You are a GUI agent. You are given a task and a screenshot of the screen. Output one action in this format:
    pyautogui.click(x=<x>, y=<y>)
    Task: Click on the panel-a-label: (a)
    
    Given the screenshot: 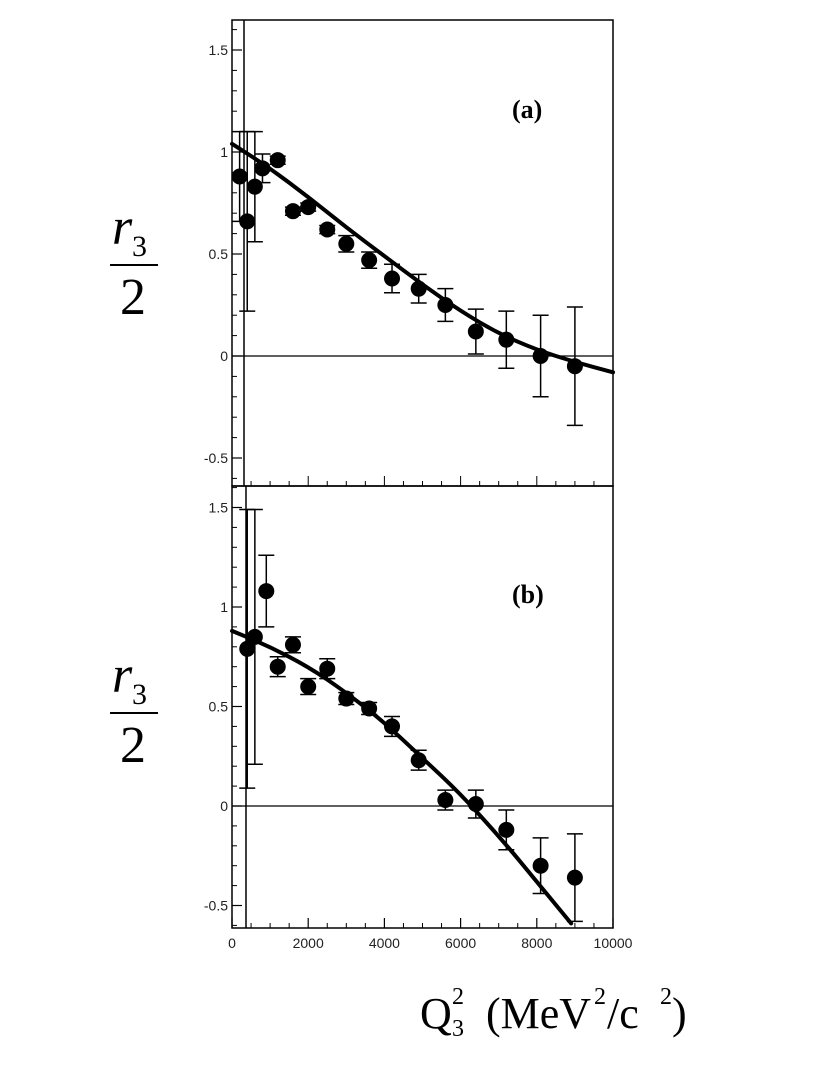 What is the action you would take?
    pyautogui.click(x=527, y=109)
    